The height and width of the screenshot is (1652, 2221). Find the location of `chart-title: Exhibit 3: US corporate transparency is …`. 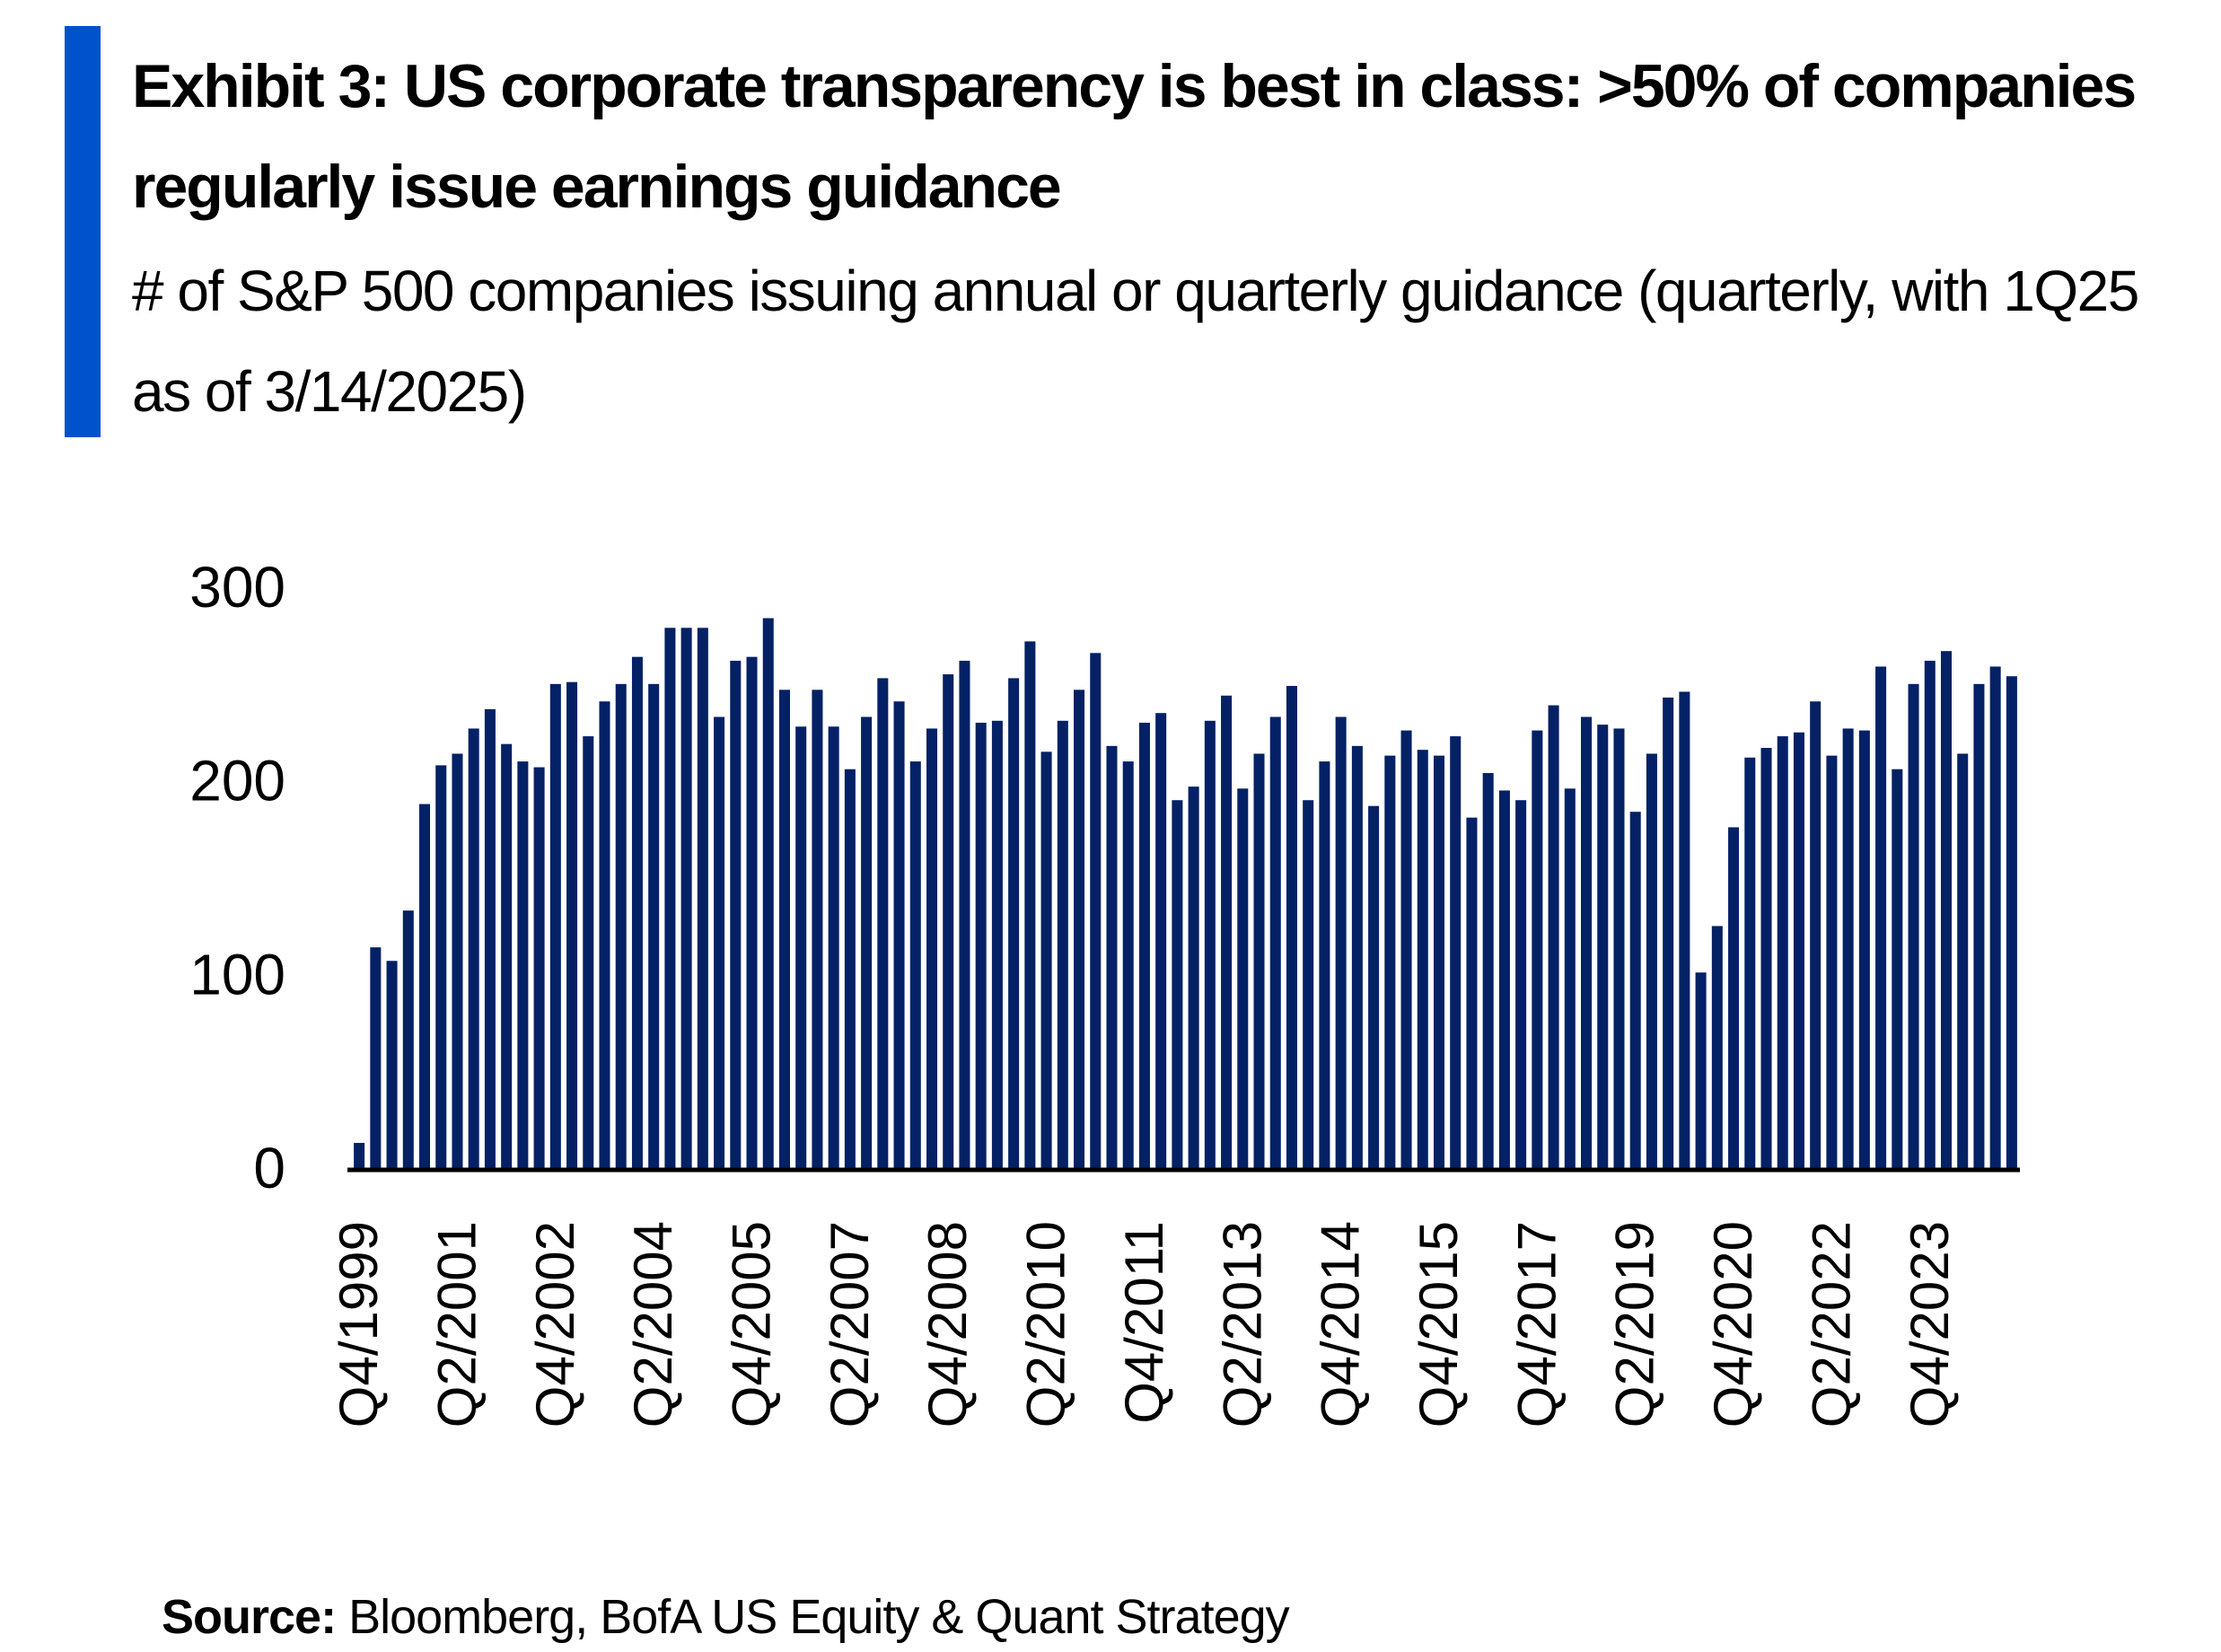

chart-title: Exhibit 3: US corporate transparency is … is located at coordinates (1134, 137).